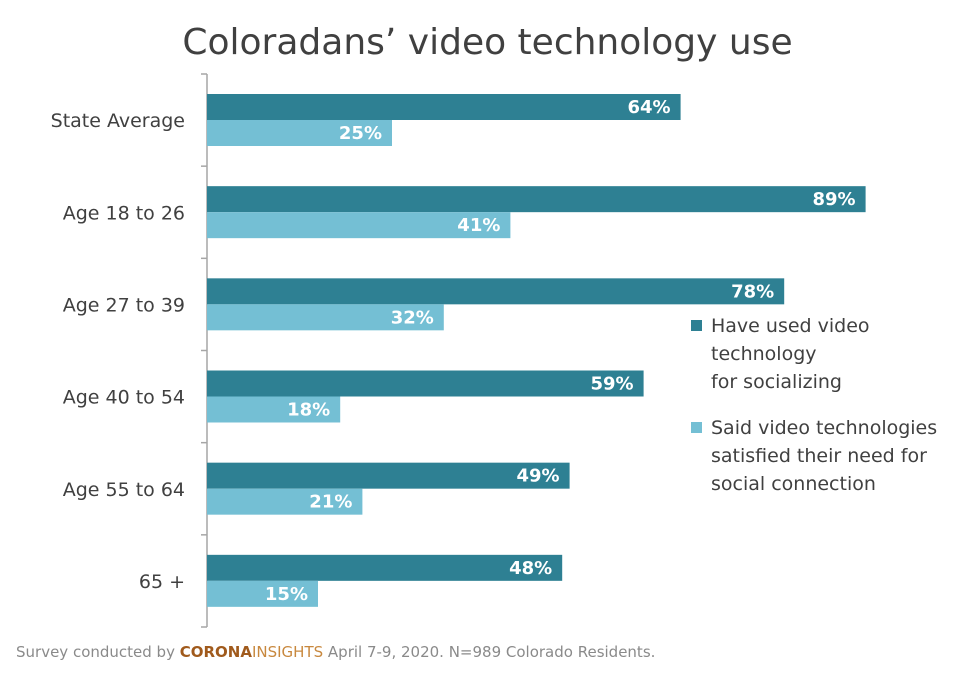  What do you see at coordinates (824, 428) in the screenshot?
I see `legend-label-series-2-line-1: Said video technologies` at bounding box center [824, 428].